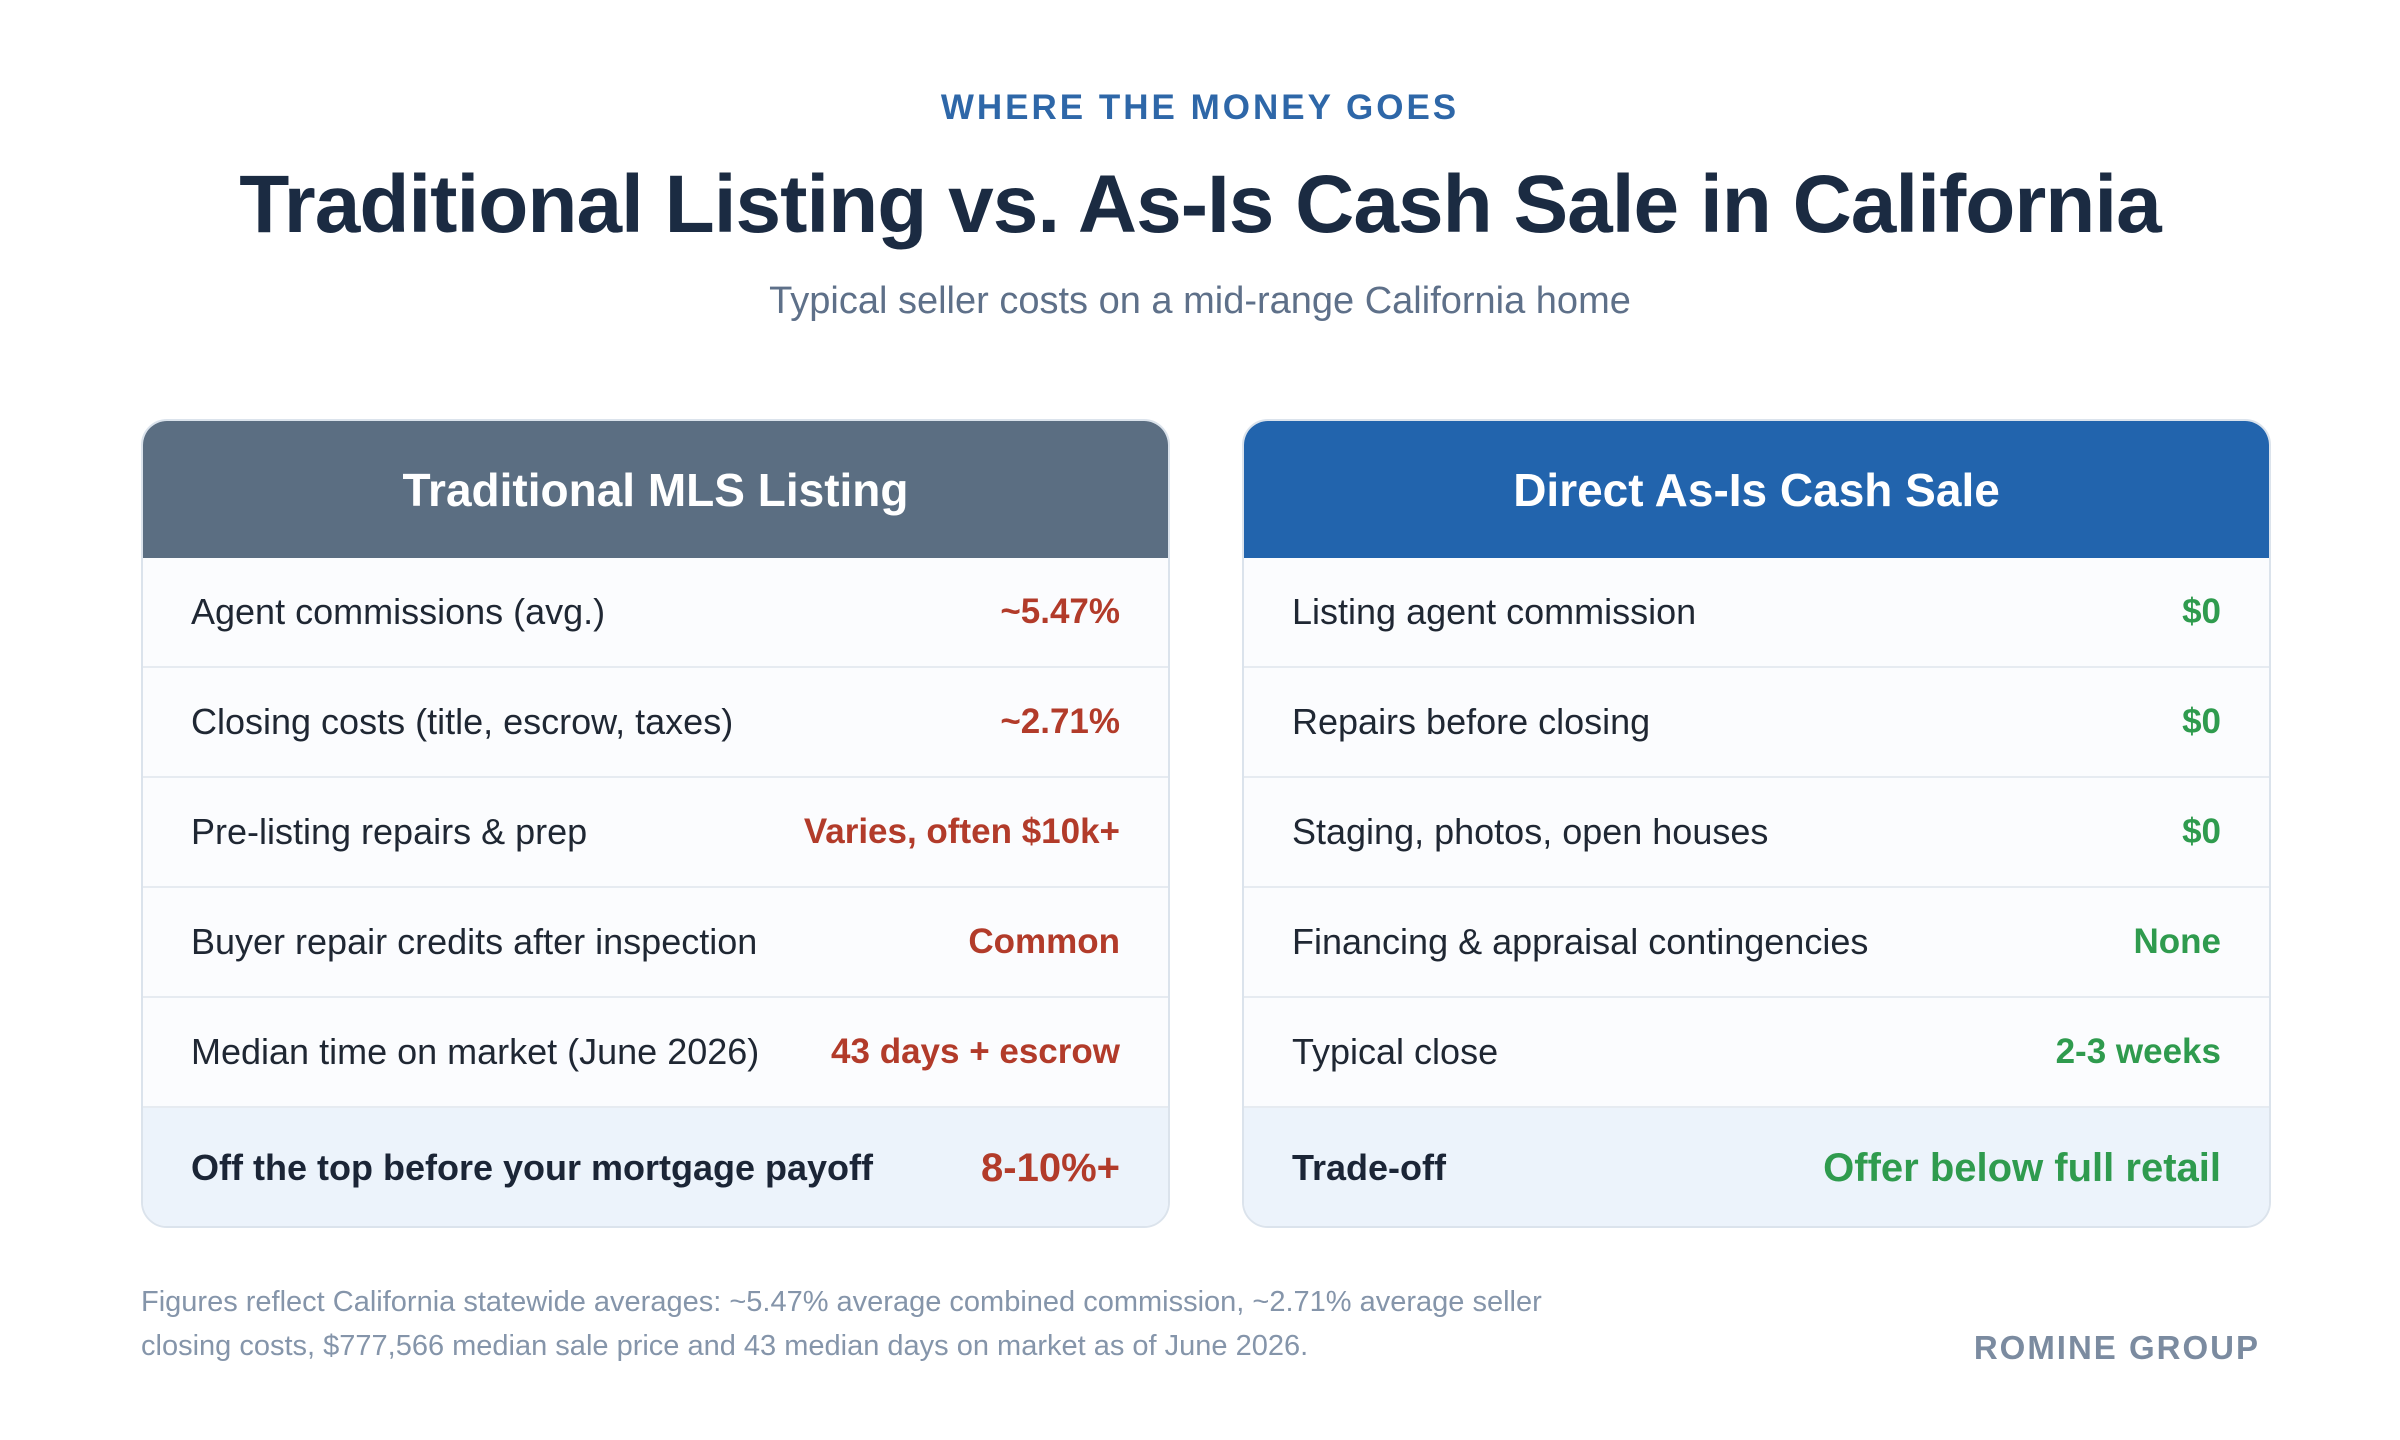 This screenshot has height=1440, width=2400. Describe the element at coordinates (1756, 723) in the screenshot. I see `table-row: Repairs before closing $0` at that location.